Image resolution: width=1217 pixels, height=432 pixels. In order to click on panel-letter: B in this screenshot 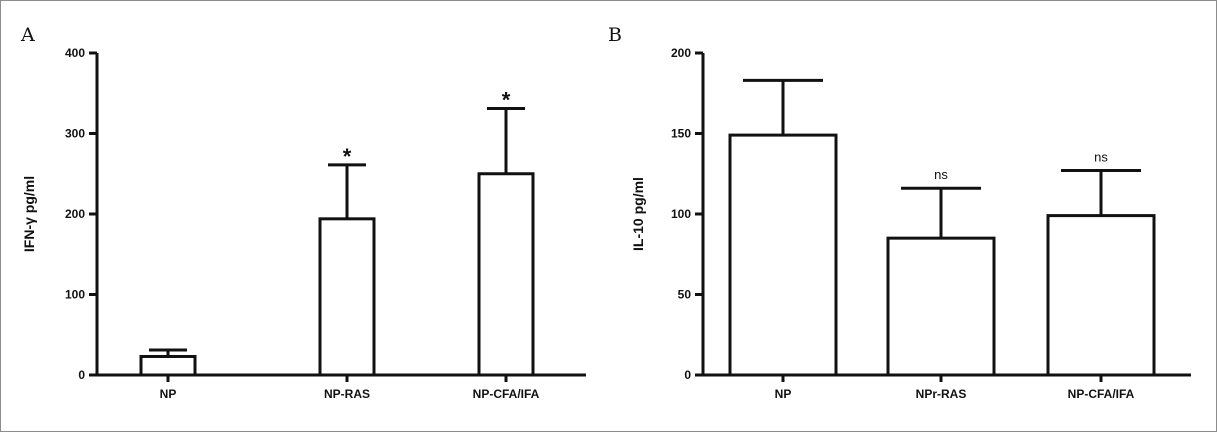, I will do `click(615, 35)`.